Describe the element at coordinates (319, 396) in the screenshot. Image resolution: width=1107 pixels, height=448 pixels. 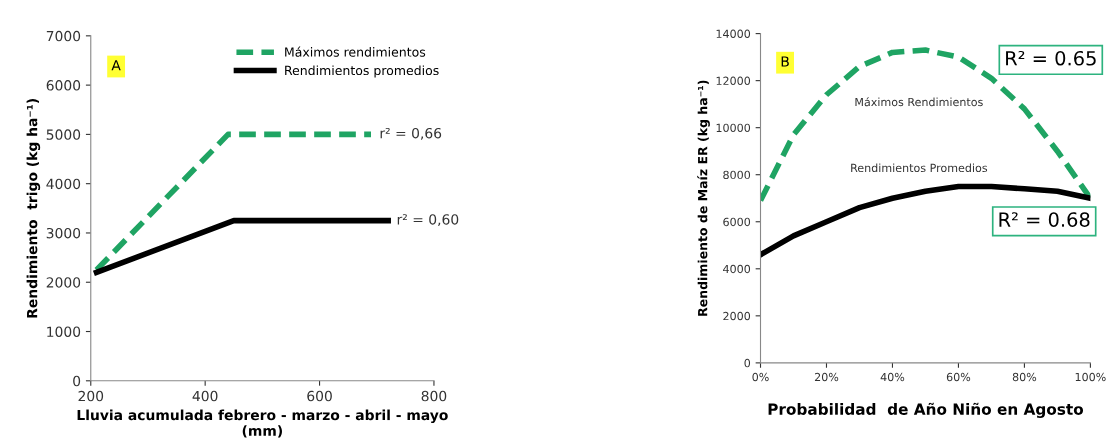
I see `x-tick-label: 600` at that location.